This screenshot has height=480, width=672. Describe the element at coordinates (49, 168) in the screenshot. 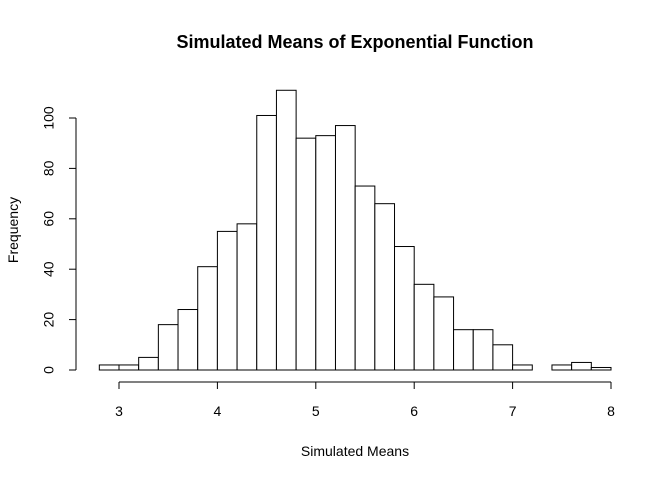

I see `y-tick-label: 80` at that location.